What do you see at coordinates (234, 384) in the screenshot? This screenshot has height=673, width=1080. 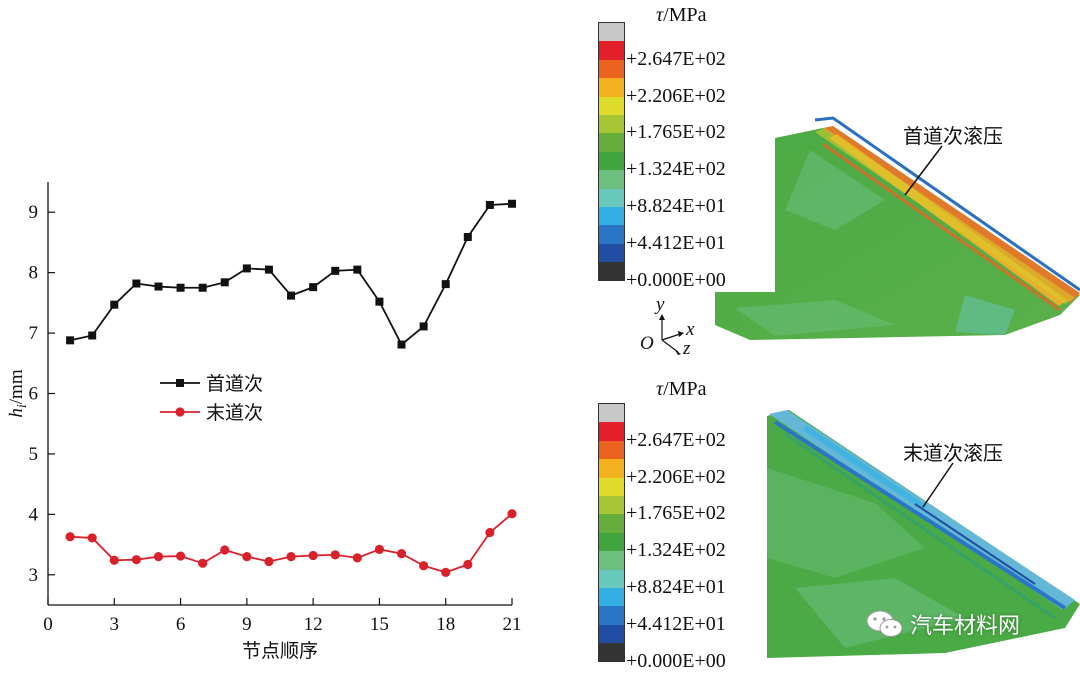 I see `legend-label-0: 首道次` at bounding box center [234, 384].